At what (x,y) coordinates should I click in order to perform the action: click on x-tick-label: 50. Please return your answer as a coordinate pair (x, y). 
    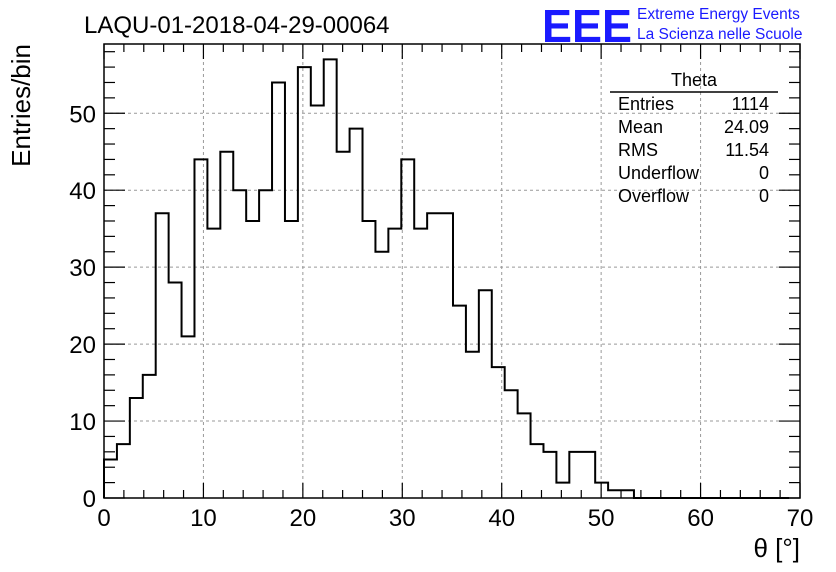
    Looking at the image, I should click on (601, 518).